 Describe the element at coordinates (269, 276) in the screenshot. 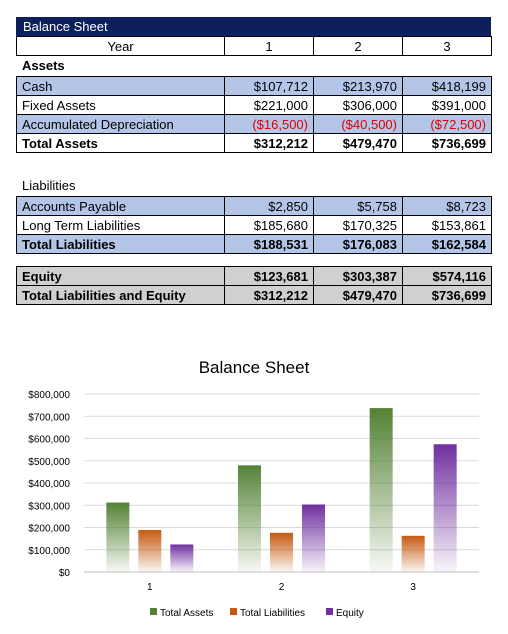

I see `value-cell: $123,681` at that location.